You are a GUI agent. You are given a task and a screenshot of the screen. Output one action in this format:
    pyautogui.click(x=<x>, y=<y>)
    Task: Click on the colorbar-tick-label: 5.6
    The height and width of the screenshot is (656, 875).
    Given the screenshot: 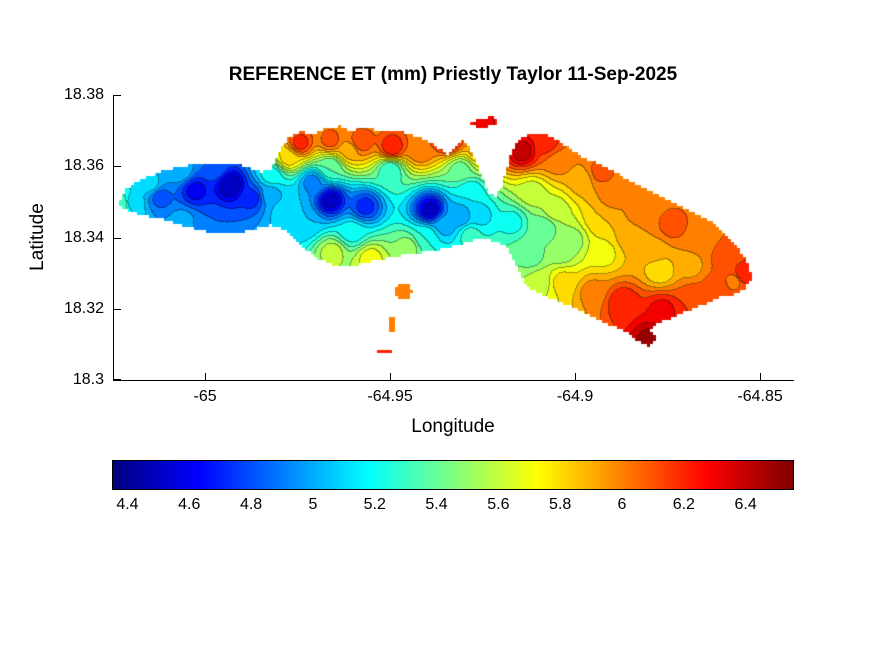 What is the action you would take?
    pyautogui.click(x=498, y=504)
    